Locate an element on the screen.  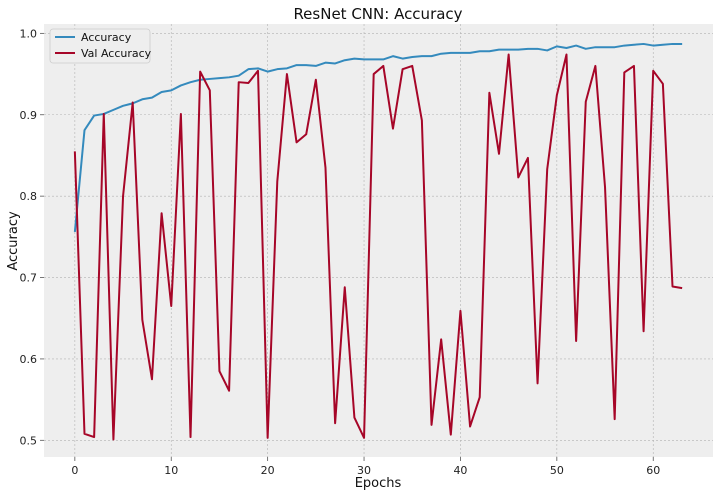
y-tick-label: 1.0 is located at coordinates (29, 33).